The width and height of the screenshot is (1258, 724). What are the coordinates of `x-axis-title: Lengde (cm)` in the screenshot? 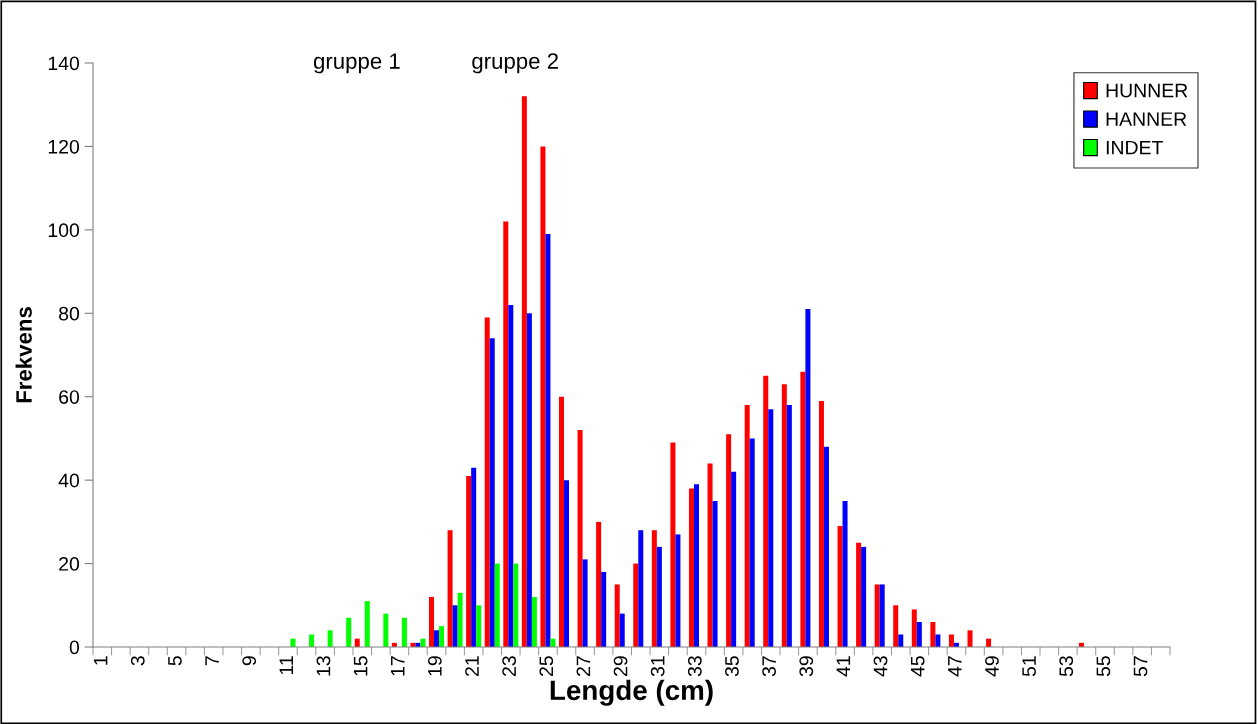 It's located at (631, 692).